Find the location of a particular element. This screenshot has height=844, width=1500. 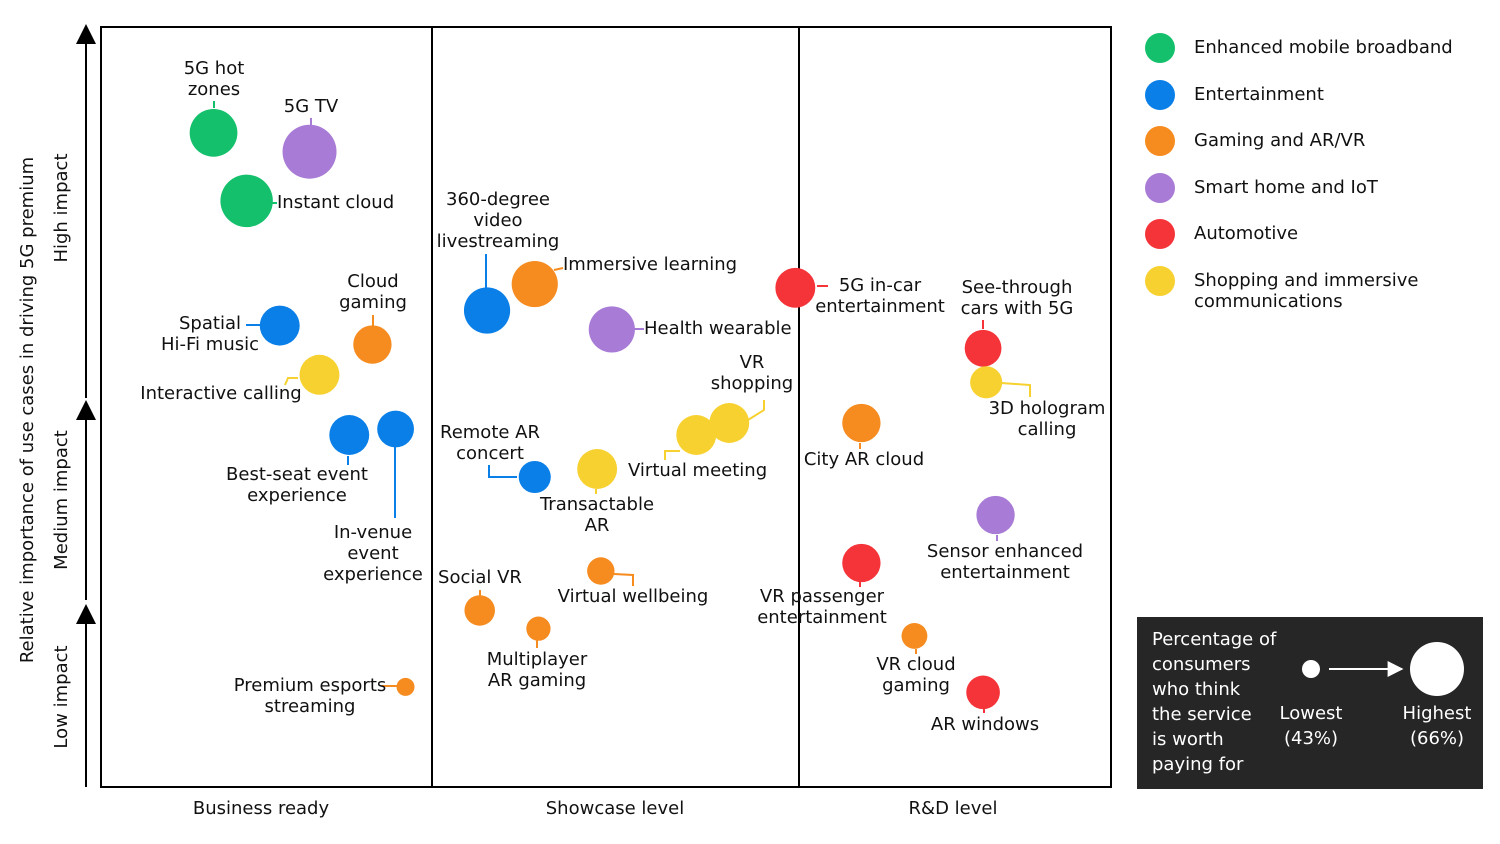

bubble-label: 5G TV is located at coordinates (311, 106).